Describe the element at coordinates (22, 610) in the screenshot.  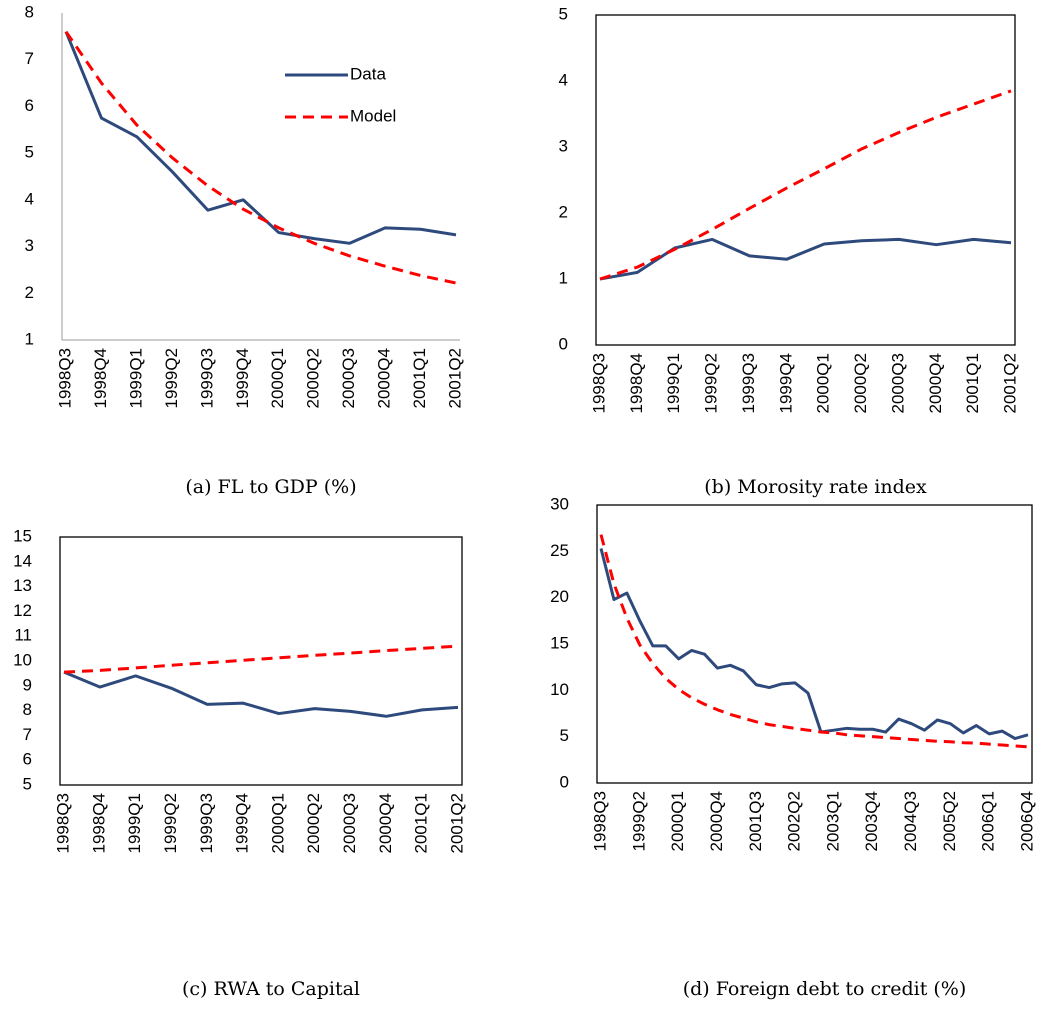
I see `y-tick-label: 12` at that location.